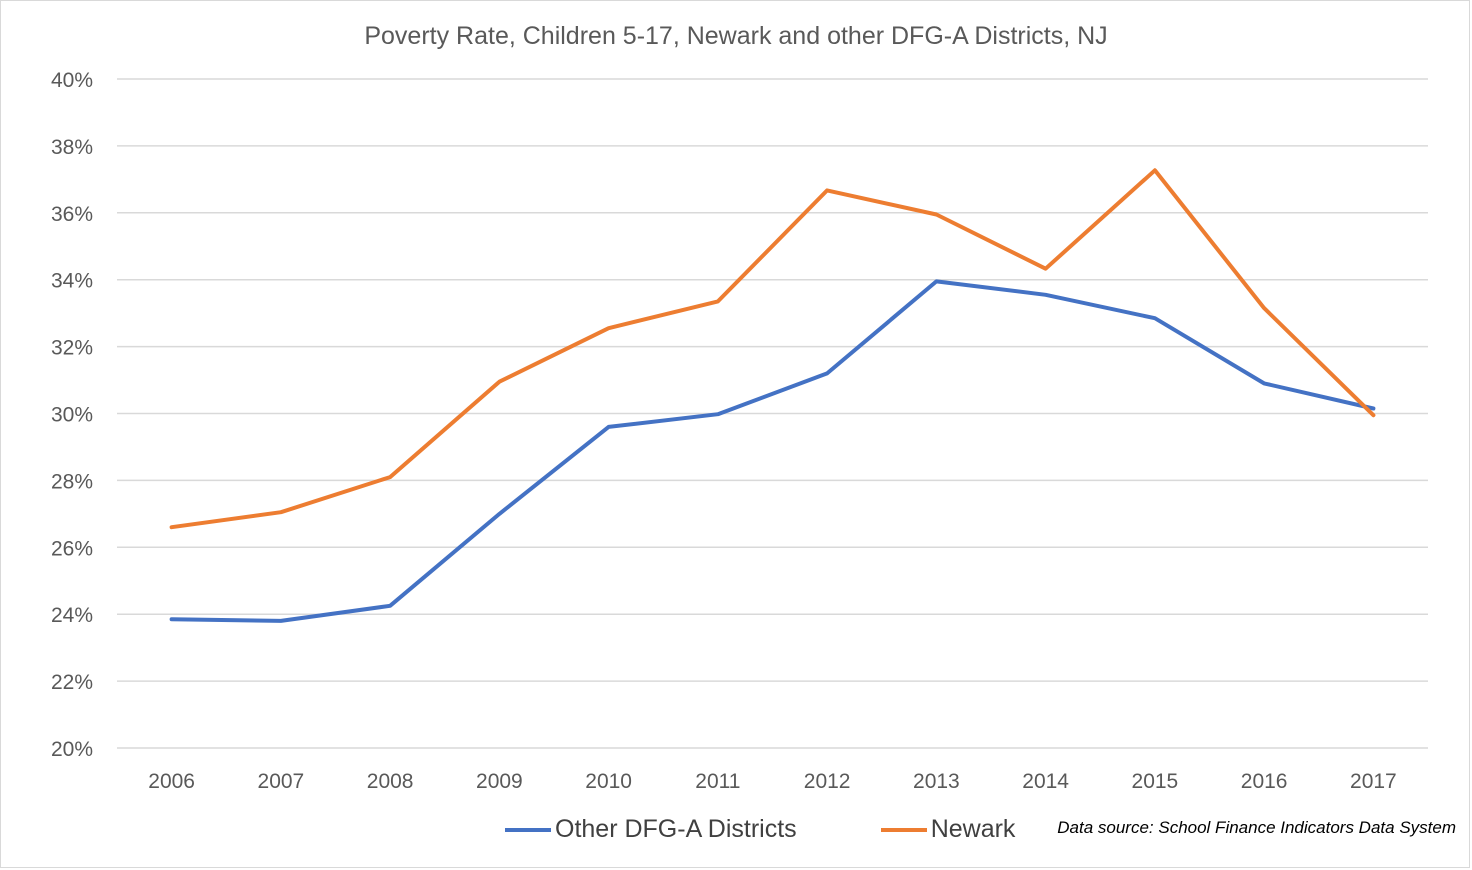  I want to click on x-tick-label-2015: 2015, so click(1155, 781).